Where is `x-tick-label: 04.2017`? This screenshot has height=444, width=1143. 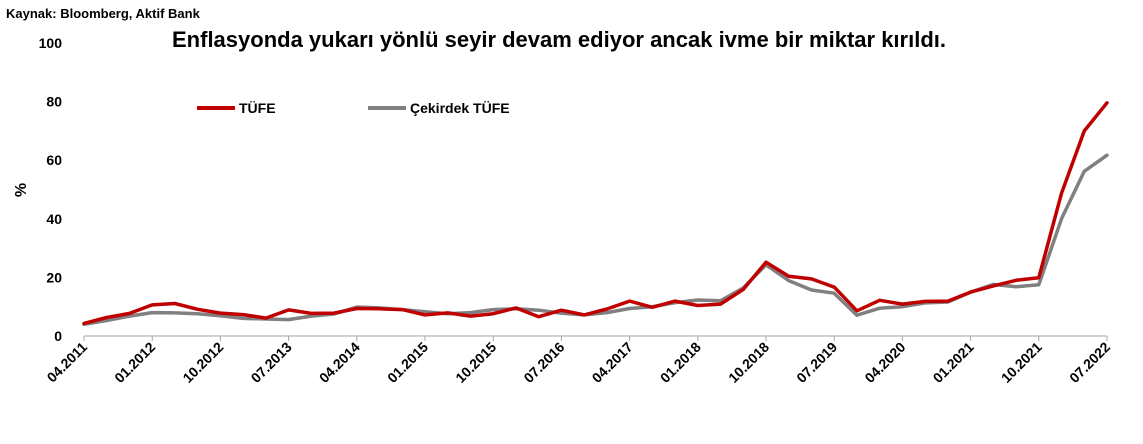
x-tick-label: 04.2017 is located at coordinates (612, 362).